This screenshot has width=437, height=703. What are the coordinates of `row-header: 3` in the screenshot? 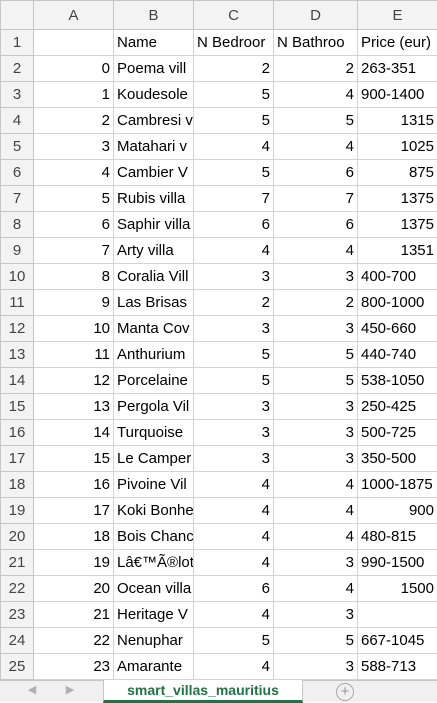 It's located at (17, 95).